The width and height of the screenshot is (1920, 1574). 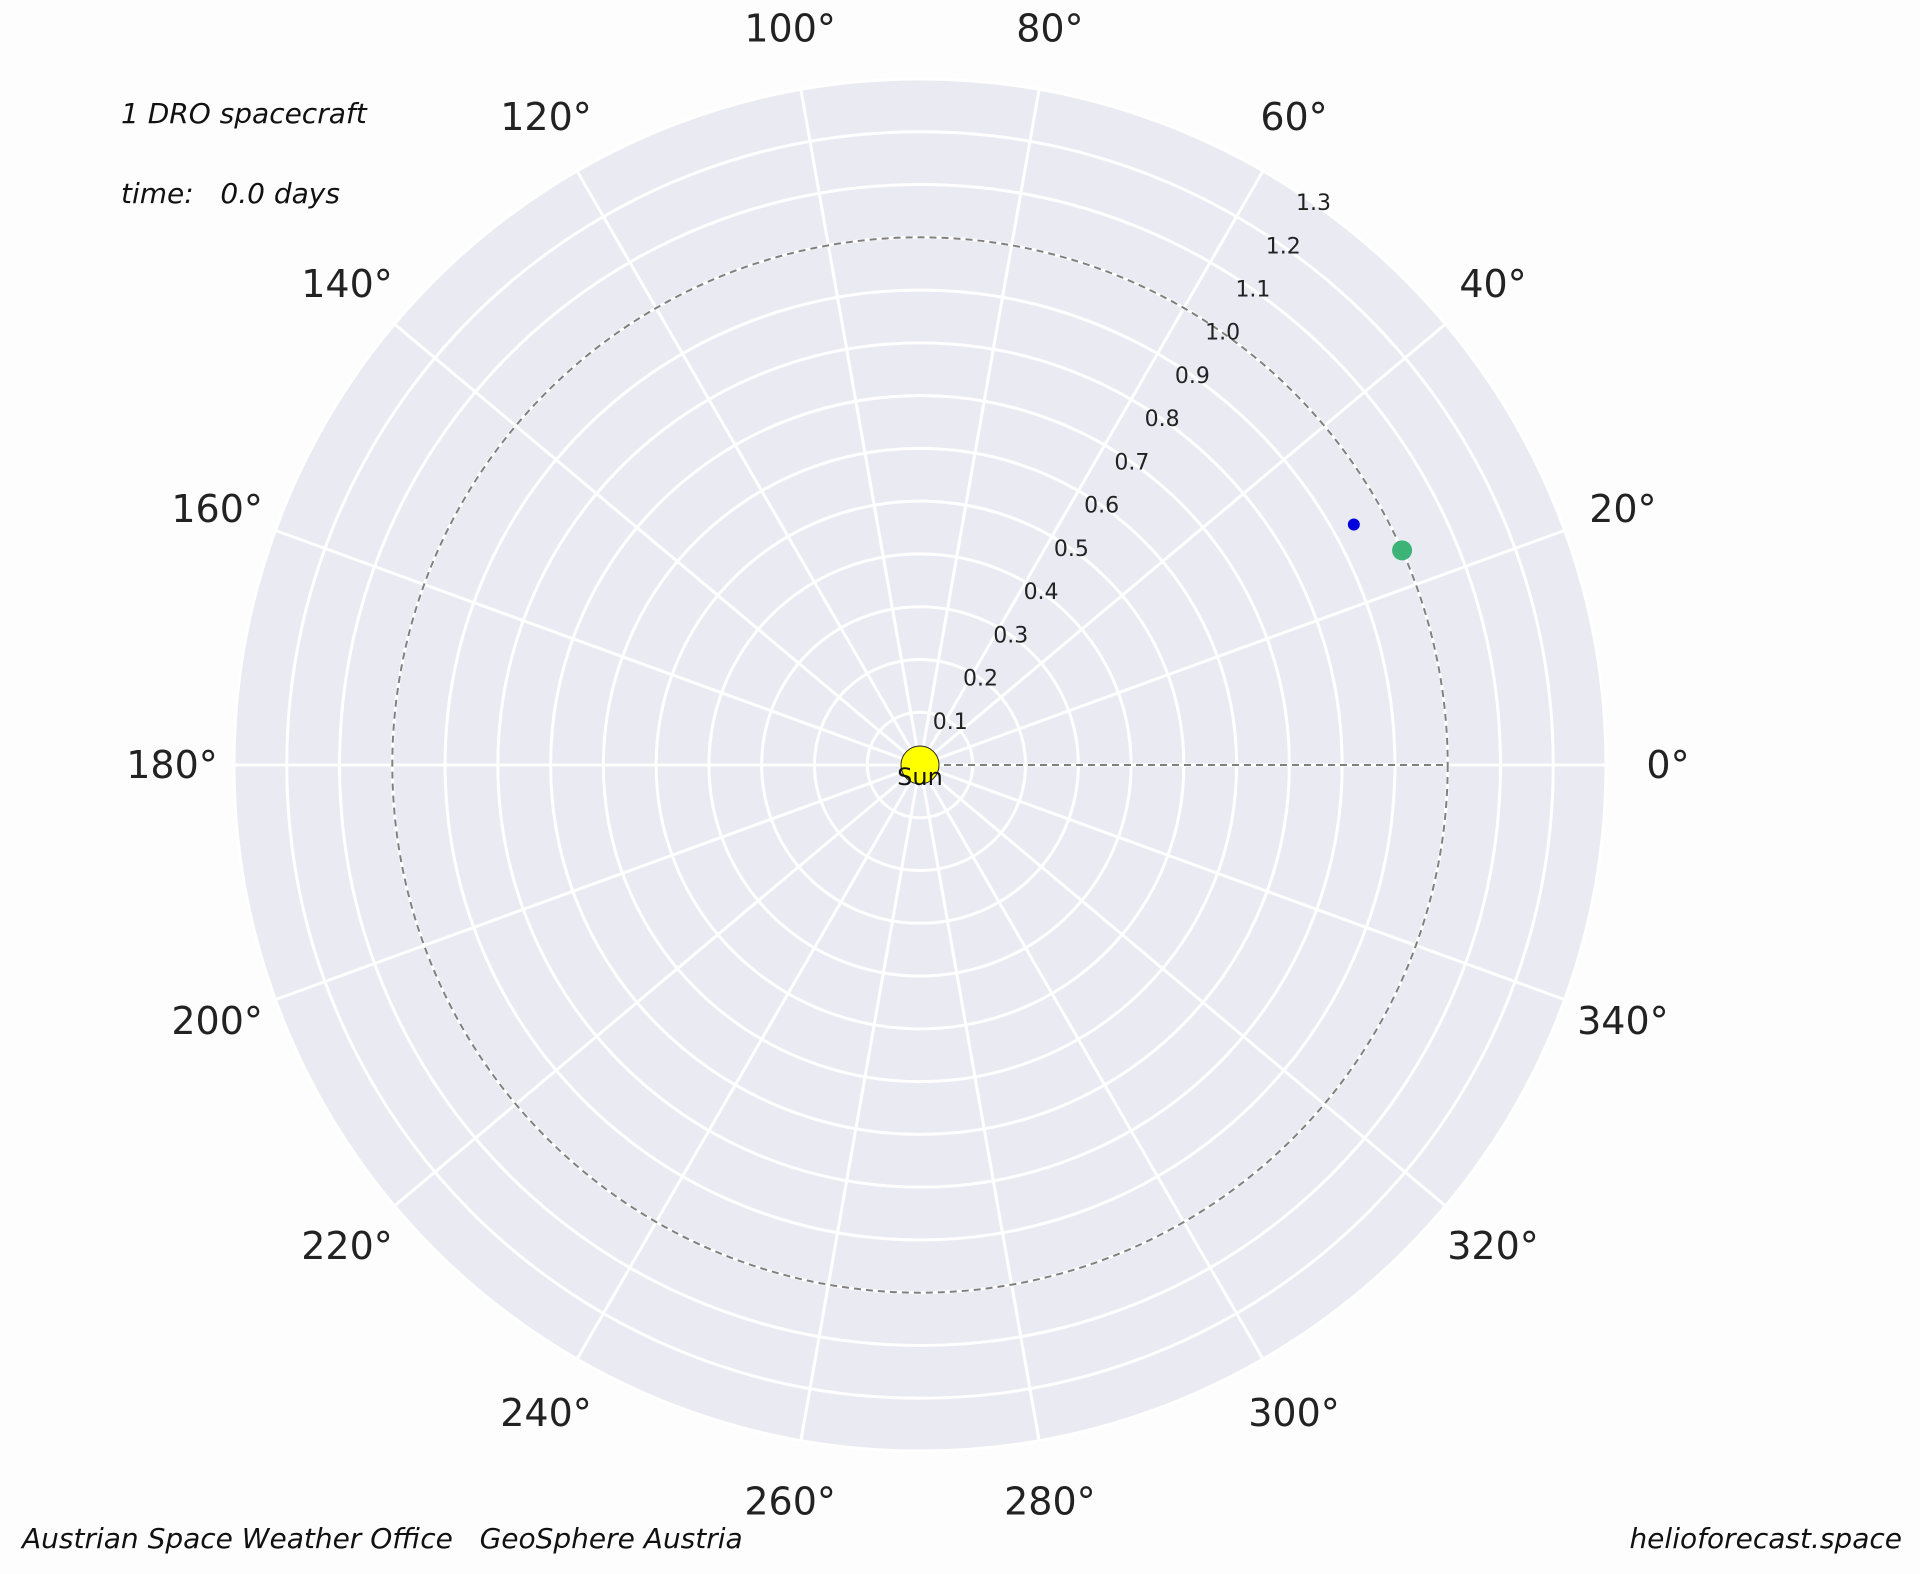 I want to click on angle-tick-label: 120°, so click(x=546, y=117).